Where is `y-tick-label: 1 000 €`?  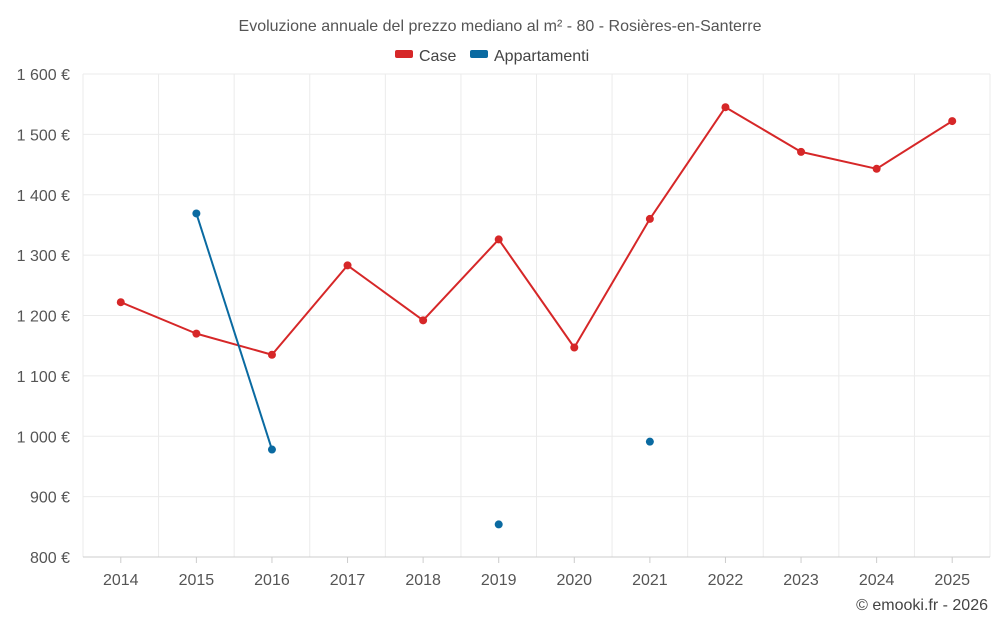
y-tick-label: 1 000 € is located at coordinates (43, 437).